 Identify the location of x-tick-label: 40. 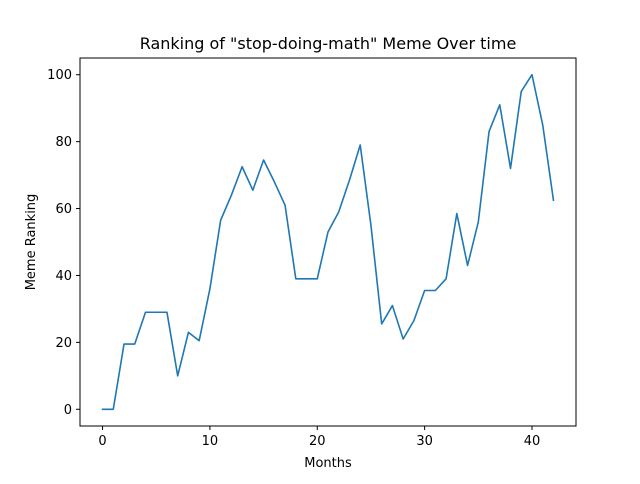
(532, 441).